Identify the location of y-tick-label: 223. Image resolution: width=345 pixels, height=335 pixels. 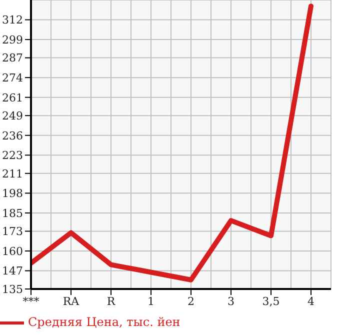
(12, 155).